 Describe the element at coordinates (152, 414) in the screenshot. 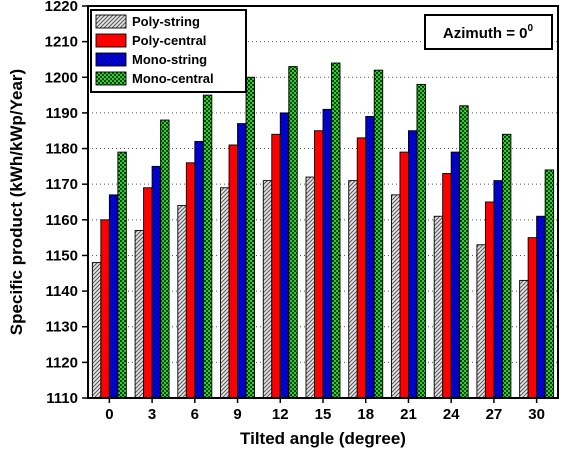

I see `x-tick-label: 3` at that location.